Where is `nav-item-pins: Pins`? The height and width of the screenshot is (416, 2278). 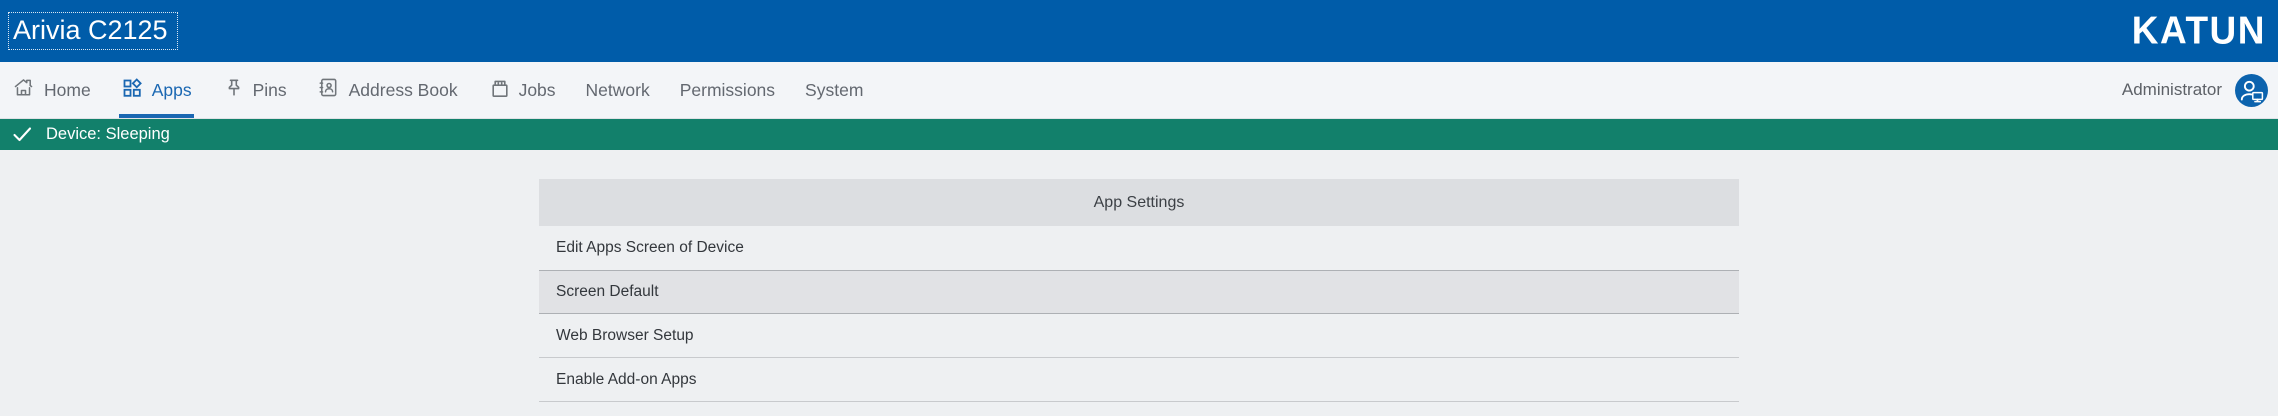
nav-item-pins: Pins is located at coordinates (254, 90).